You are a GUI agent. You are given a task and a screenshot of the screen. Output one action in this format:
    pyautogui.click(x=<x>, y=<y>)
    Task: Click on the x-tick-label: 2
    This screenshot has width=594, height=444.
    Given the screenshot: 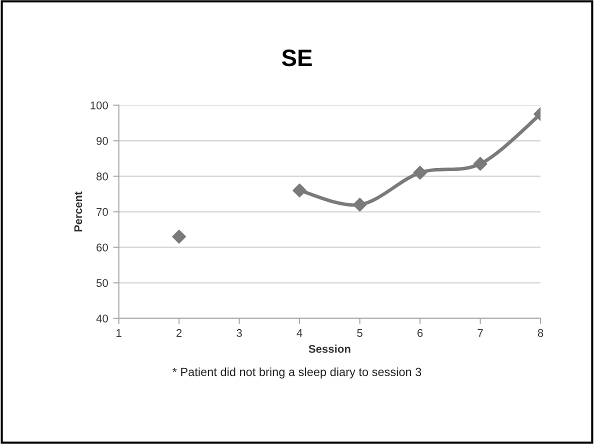 What is the action you would take?
    pyautogui.click(x=179, y=333)
    